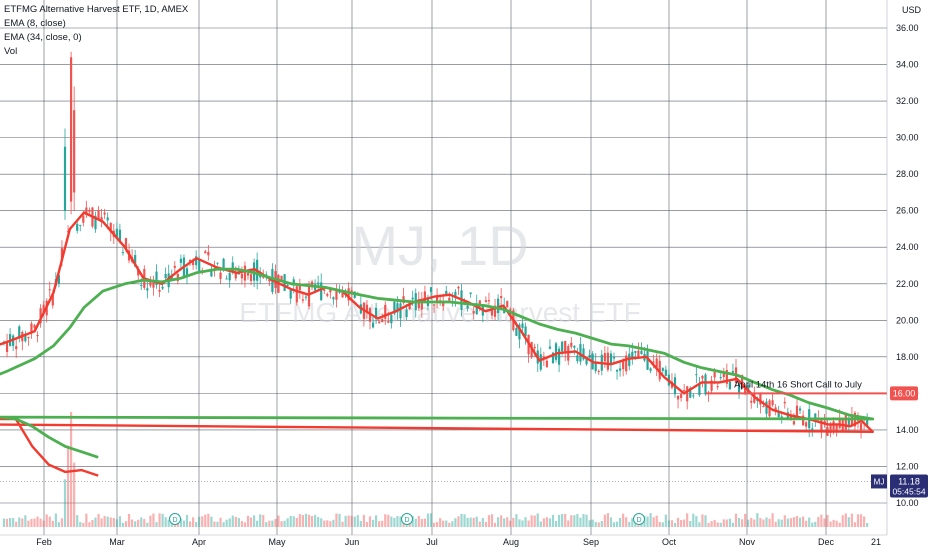  What do you see at coordinates (11, 51) in the screenshot?
I see `indicator-volume-label: Vol` at bounding box center [11, 51].